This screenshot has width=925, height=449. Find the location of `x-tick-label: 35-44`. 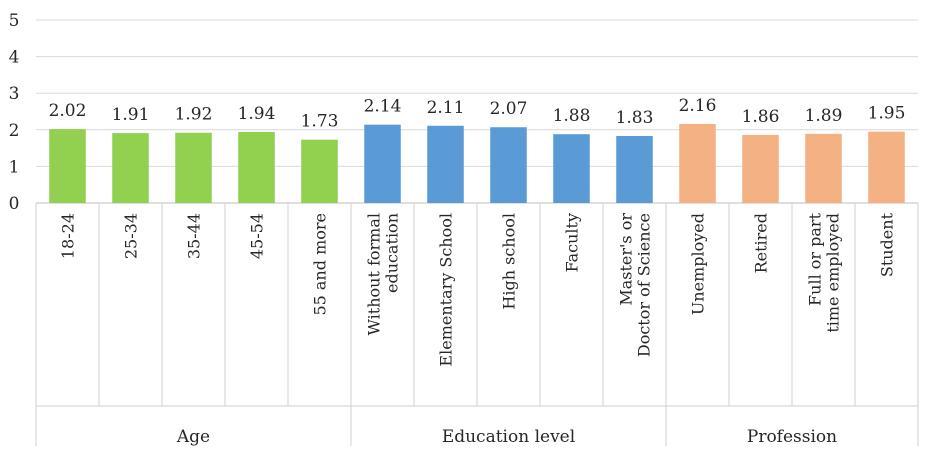

x-tick-label: 35-44 is located at coordinates (194, 236).